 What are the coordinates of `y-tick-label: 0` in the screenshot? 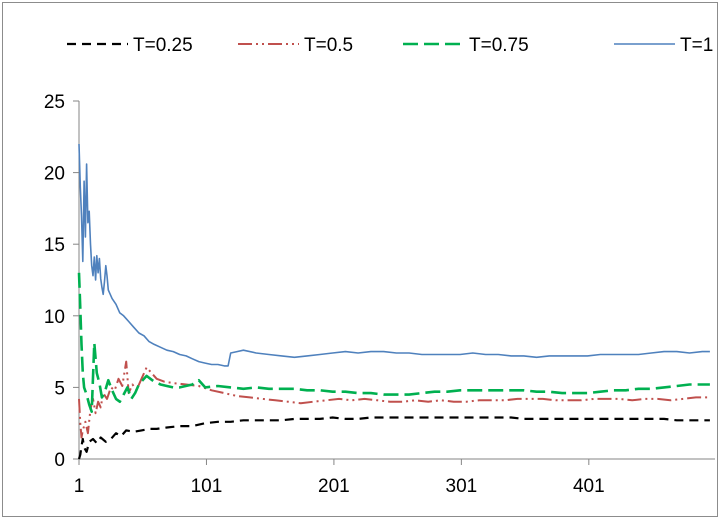 It's located at (59, 460).